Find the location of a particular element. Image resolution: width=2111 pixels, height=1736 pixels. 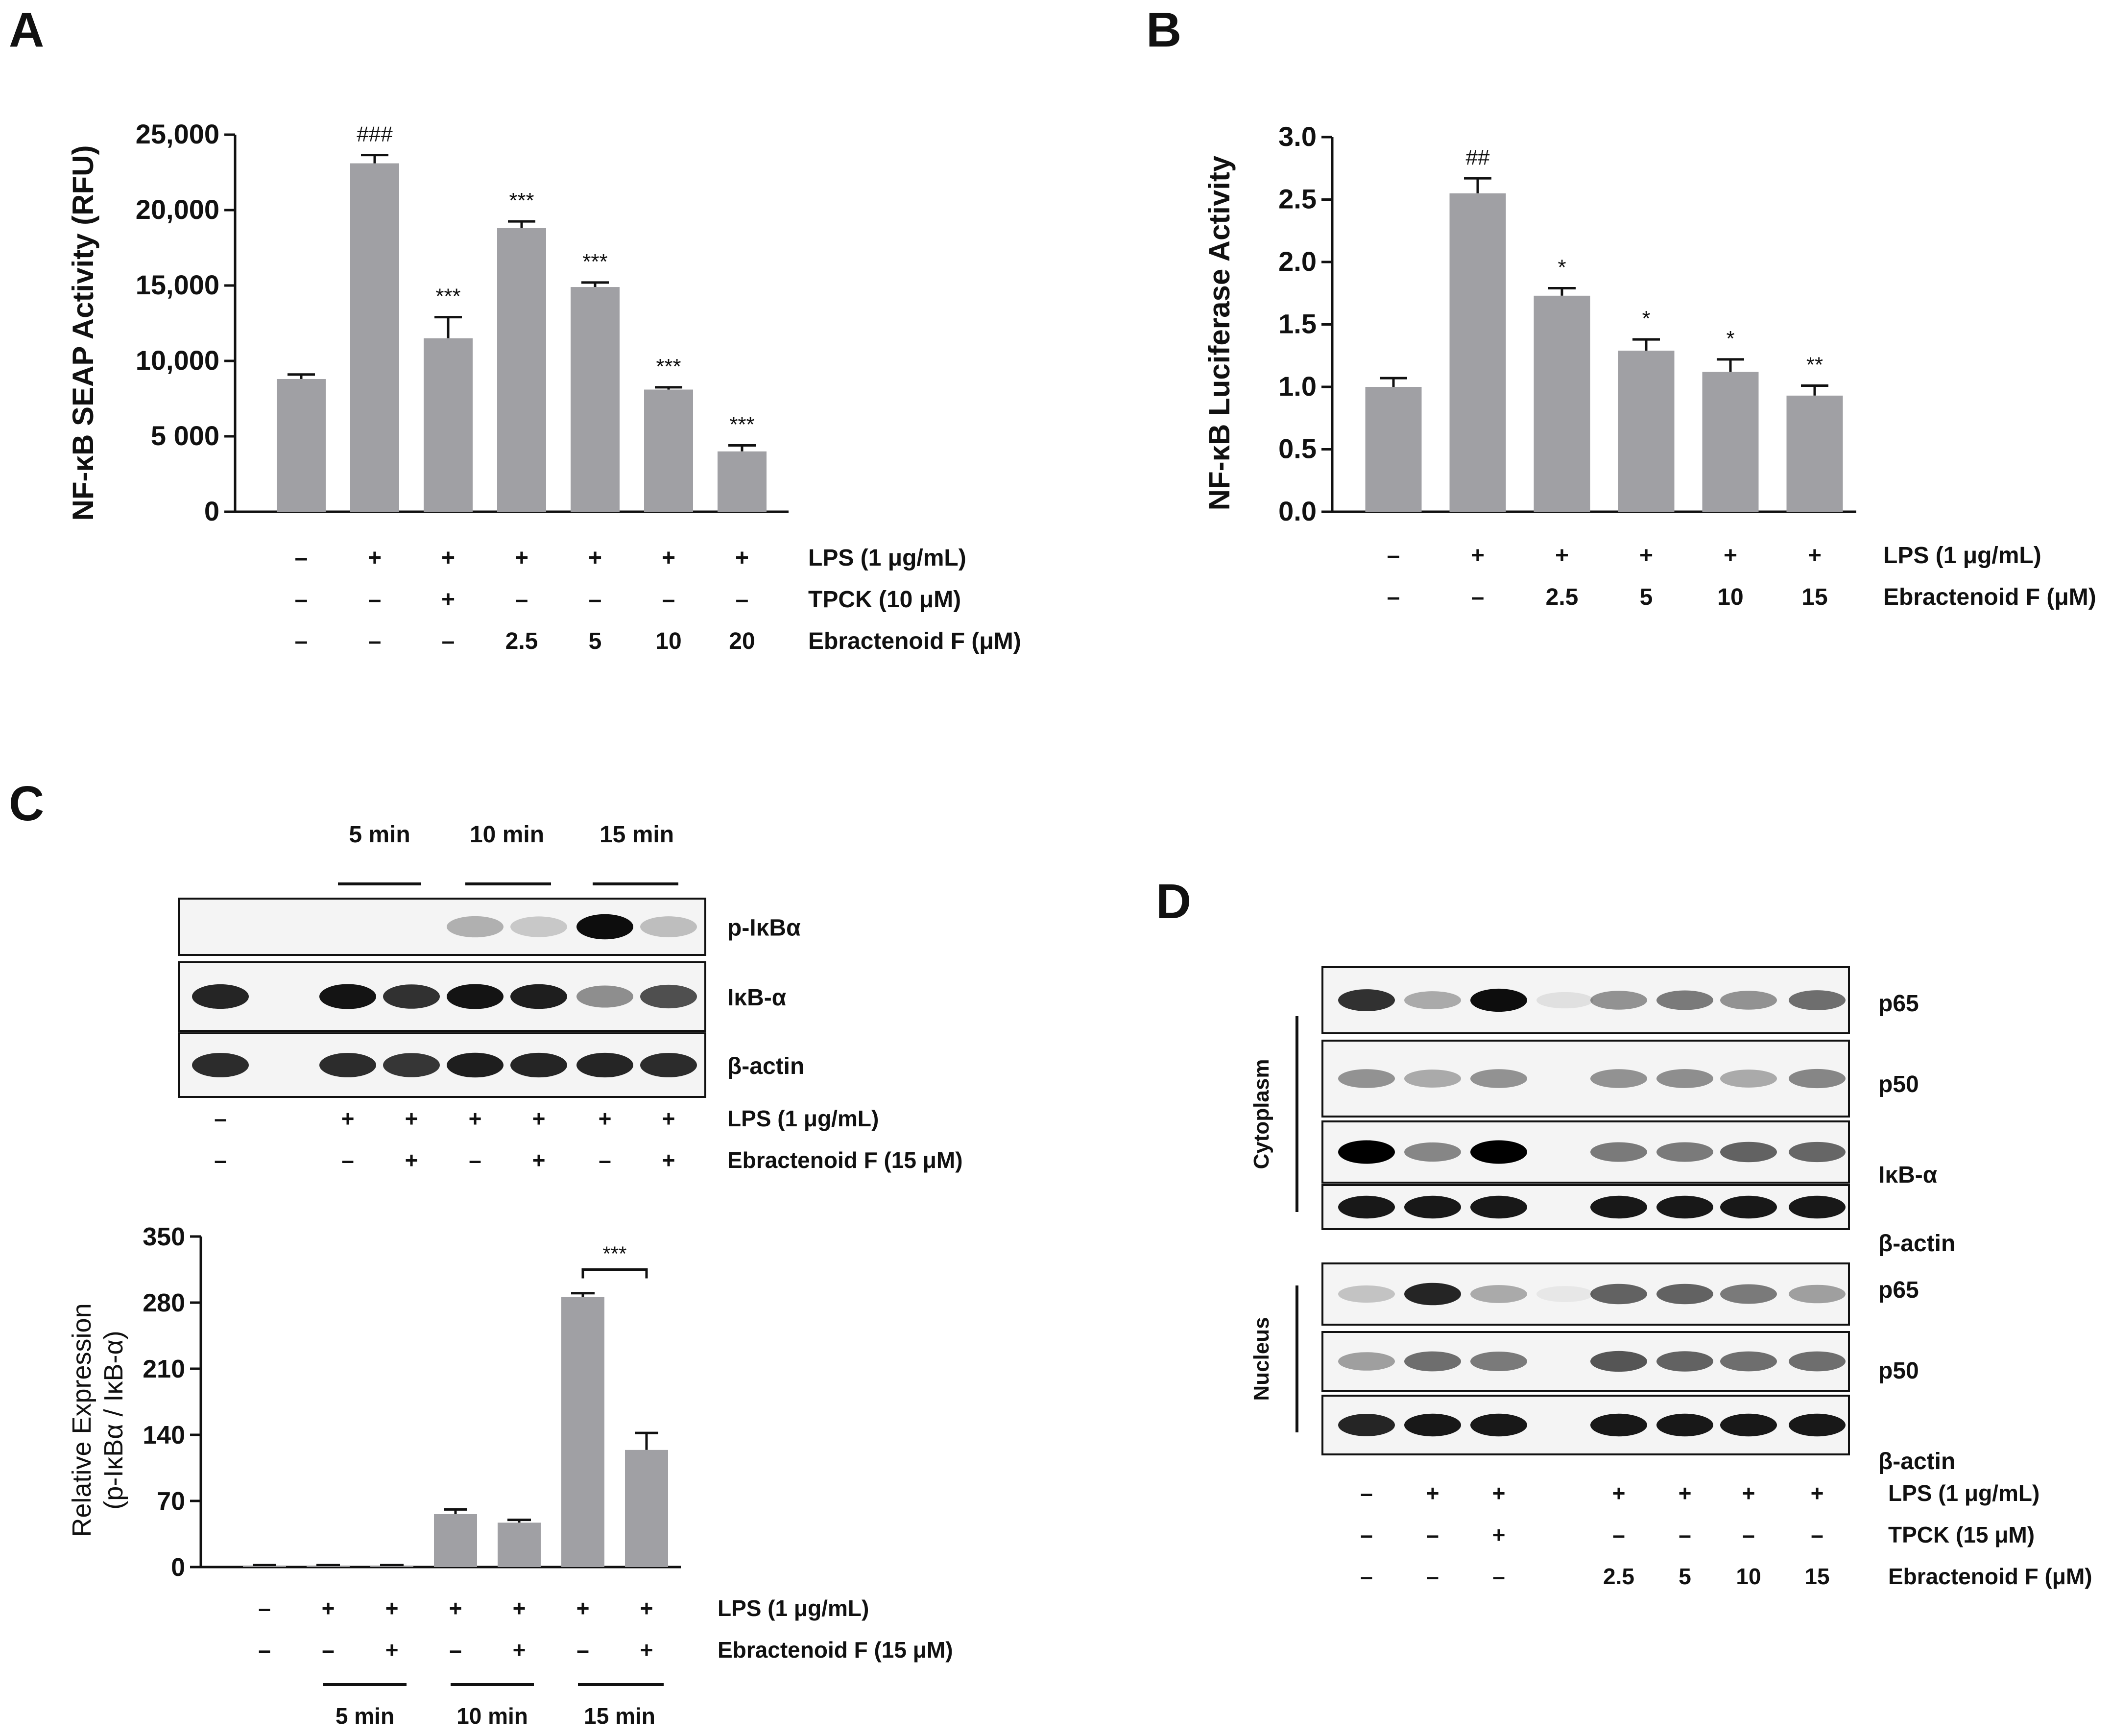

condition-row-label: Ebractenoid F (15 μM) is located at coordinates (845, 1160).